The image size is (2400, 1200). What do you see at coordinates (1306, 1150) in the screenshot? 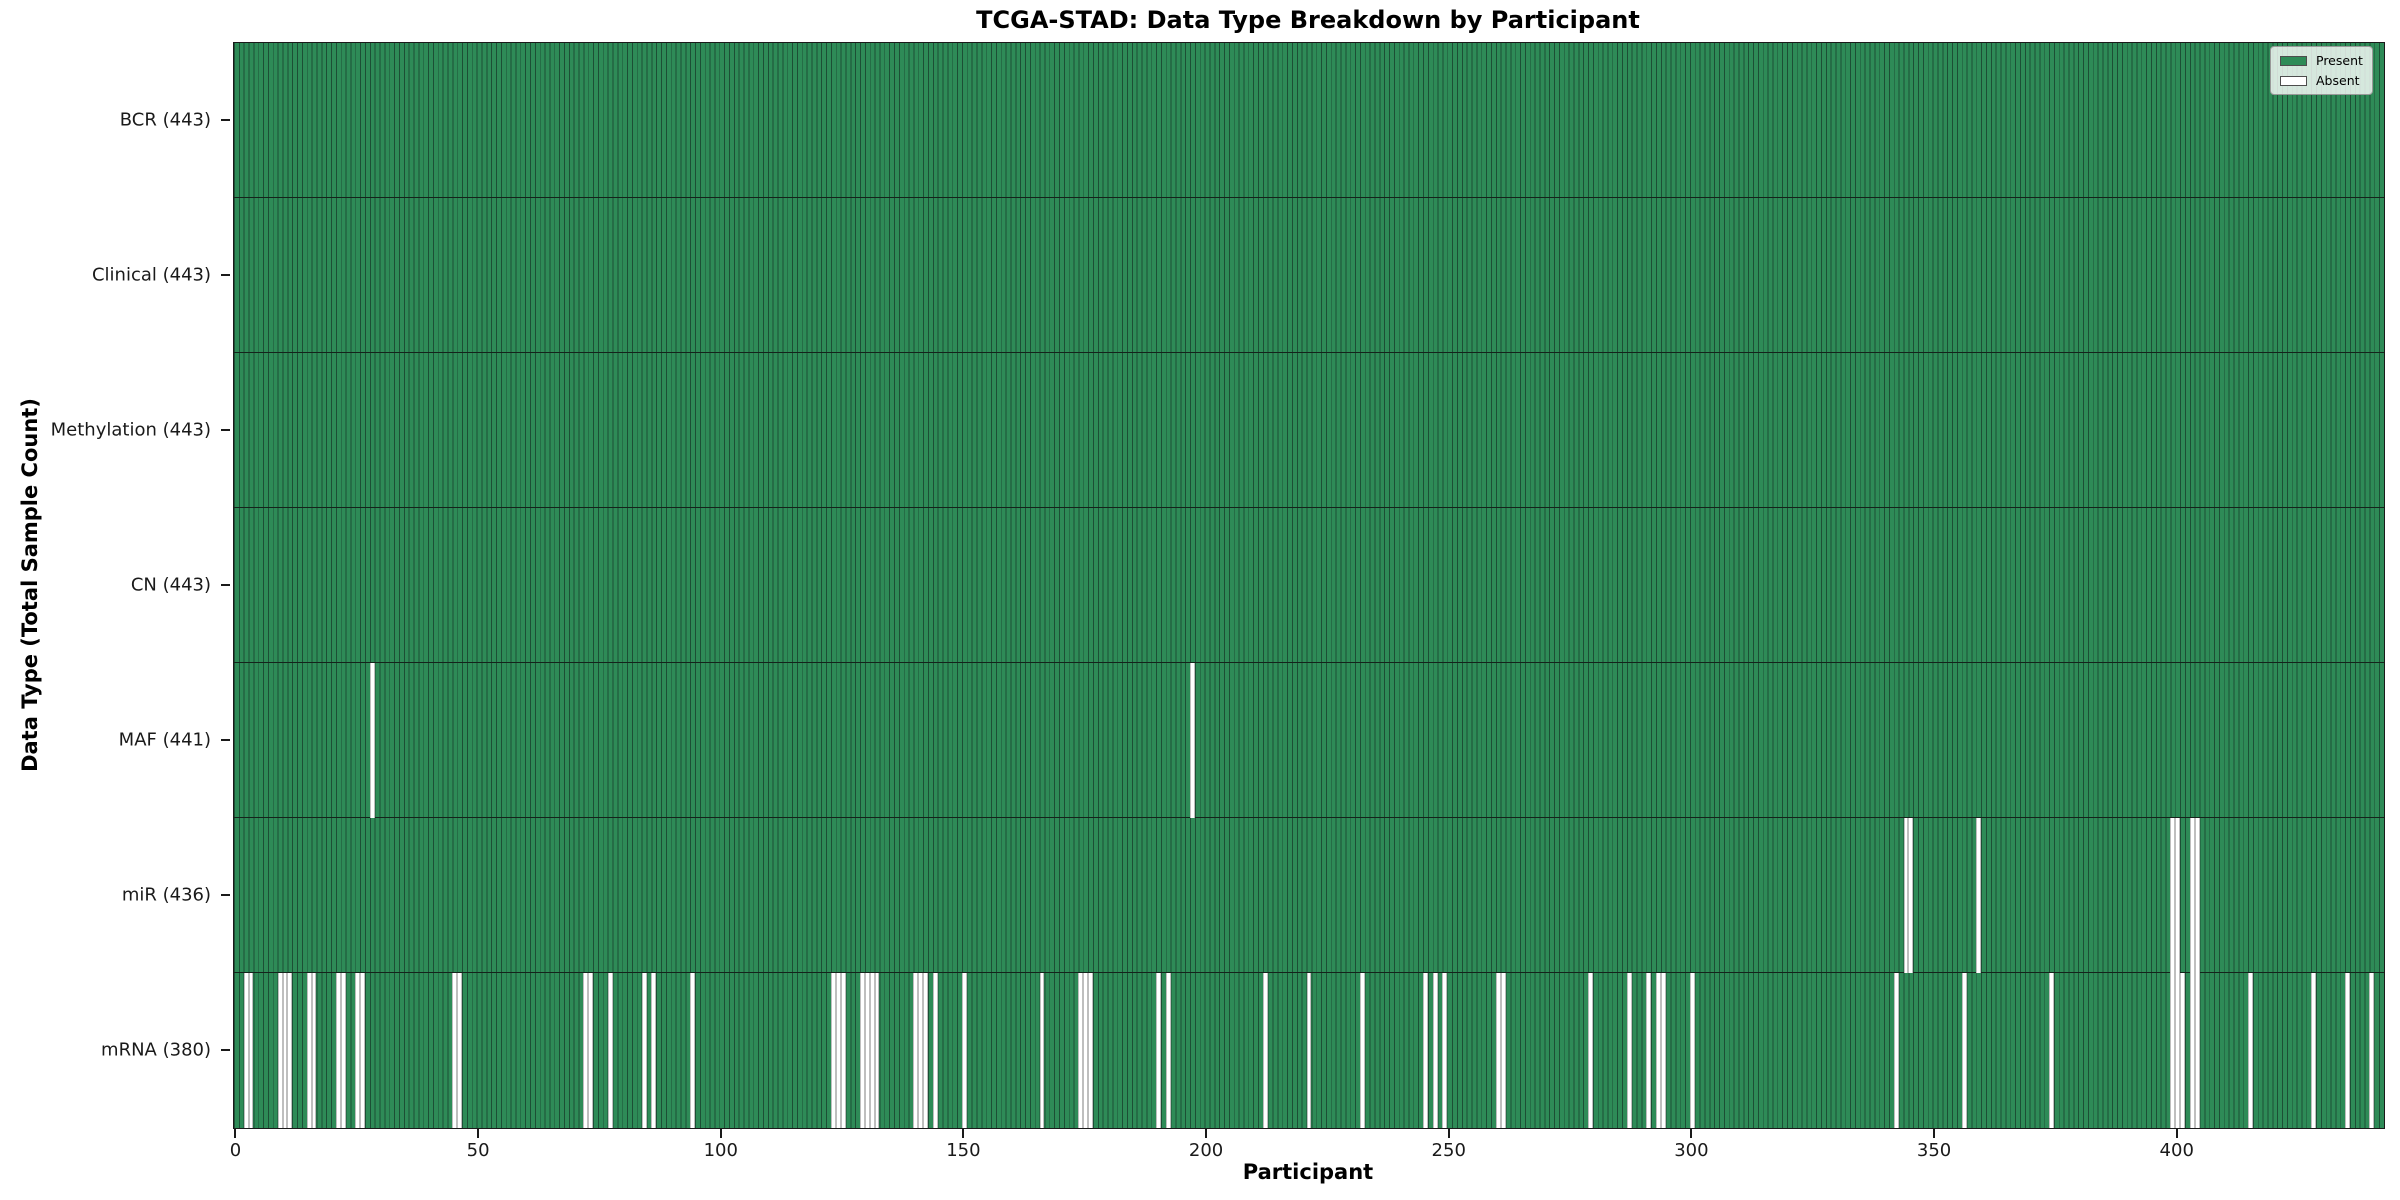
I see `x-axis: 0 50 100 150 200 250 300 350 400` at bounding box center [1306, 1150].